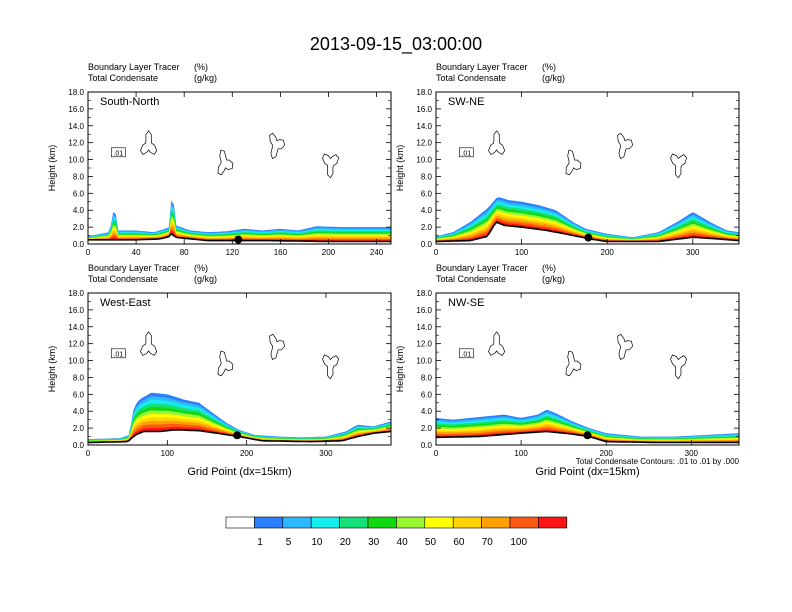  Describe the element at coordinates (136, 252) in the screenshot. I see `x-tick-label: 40` at that location.